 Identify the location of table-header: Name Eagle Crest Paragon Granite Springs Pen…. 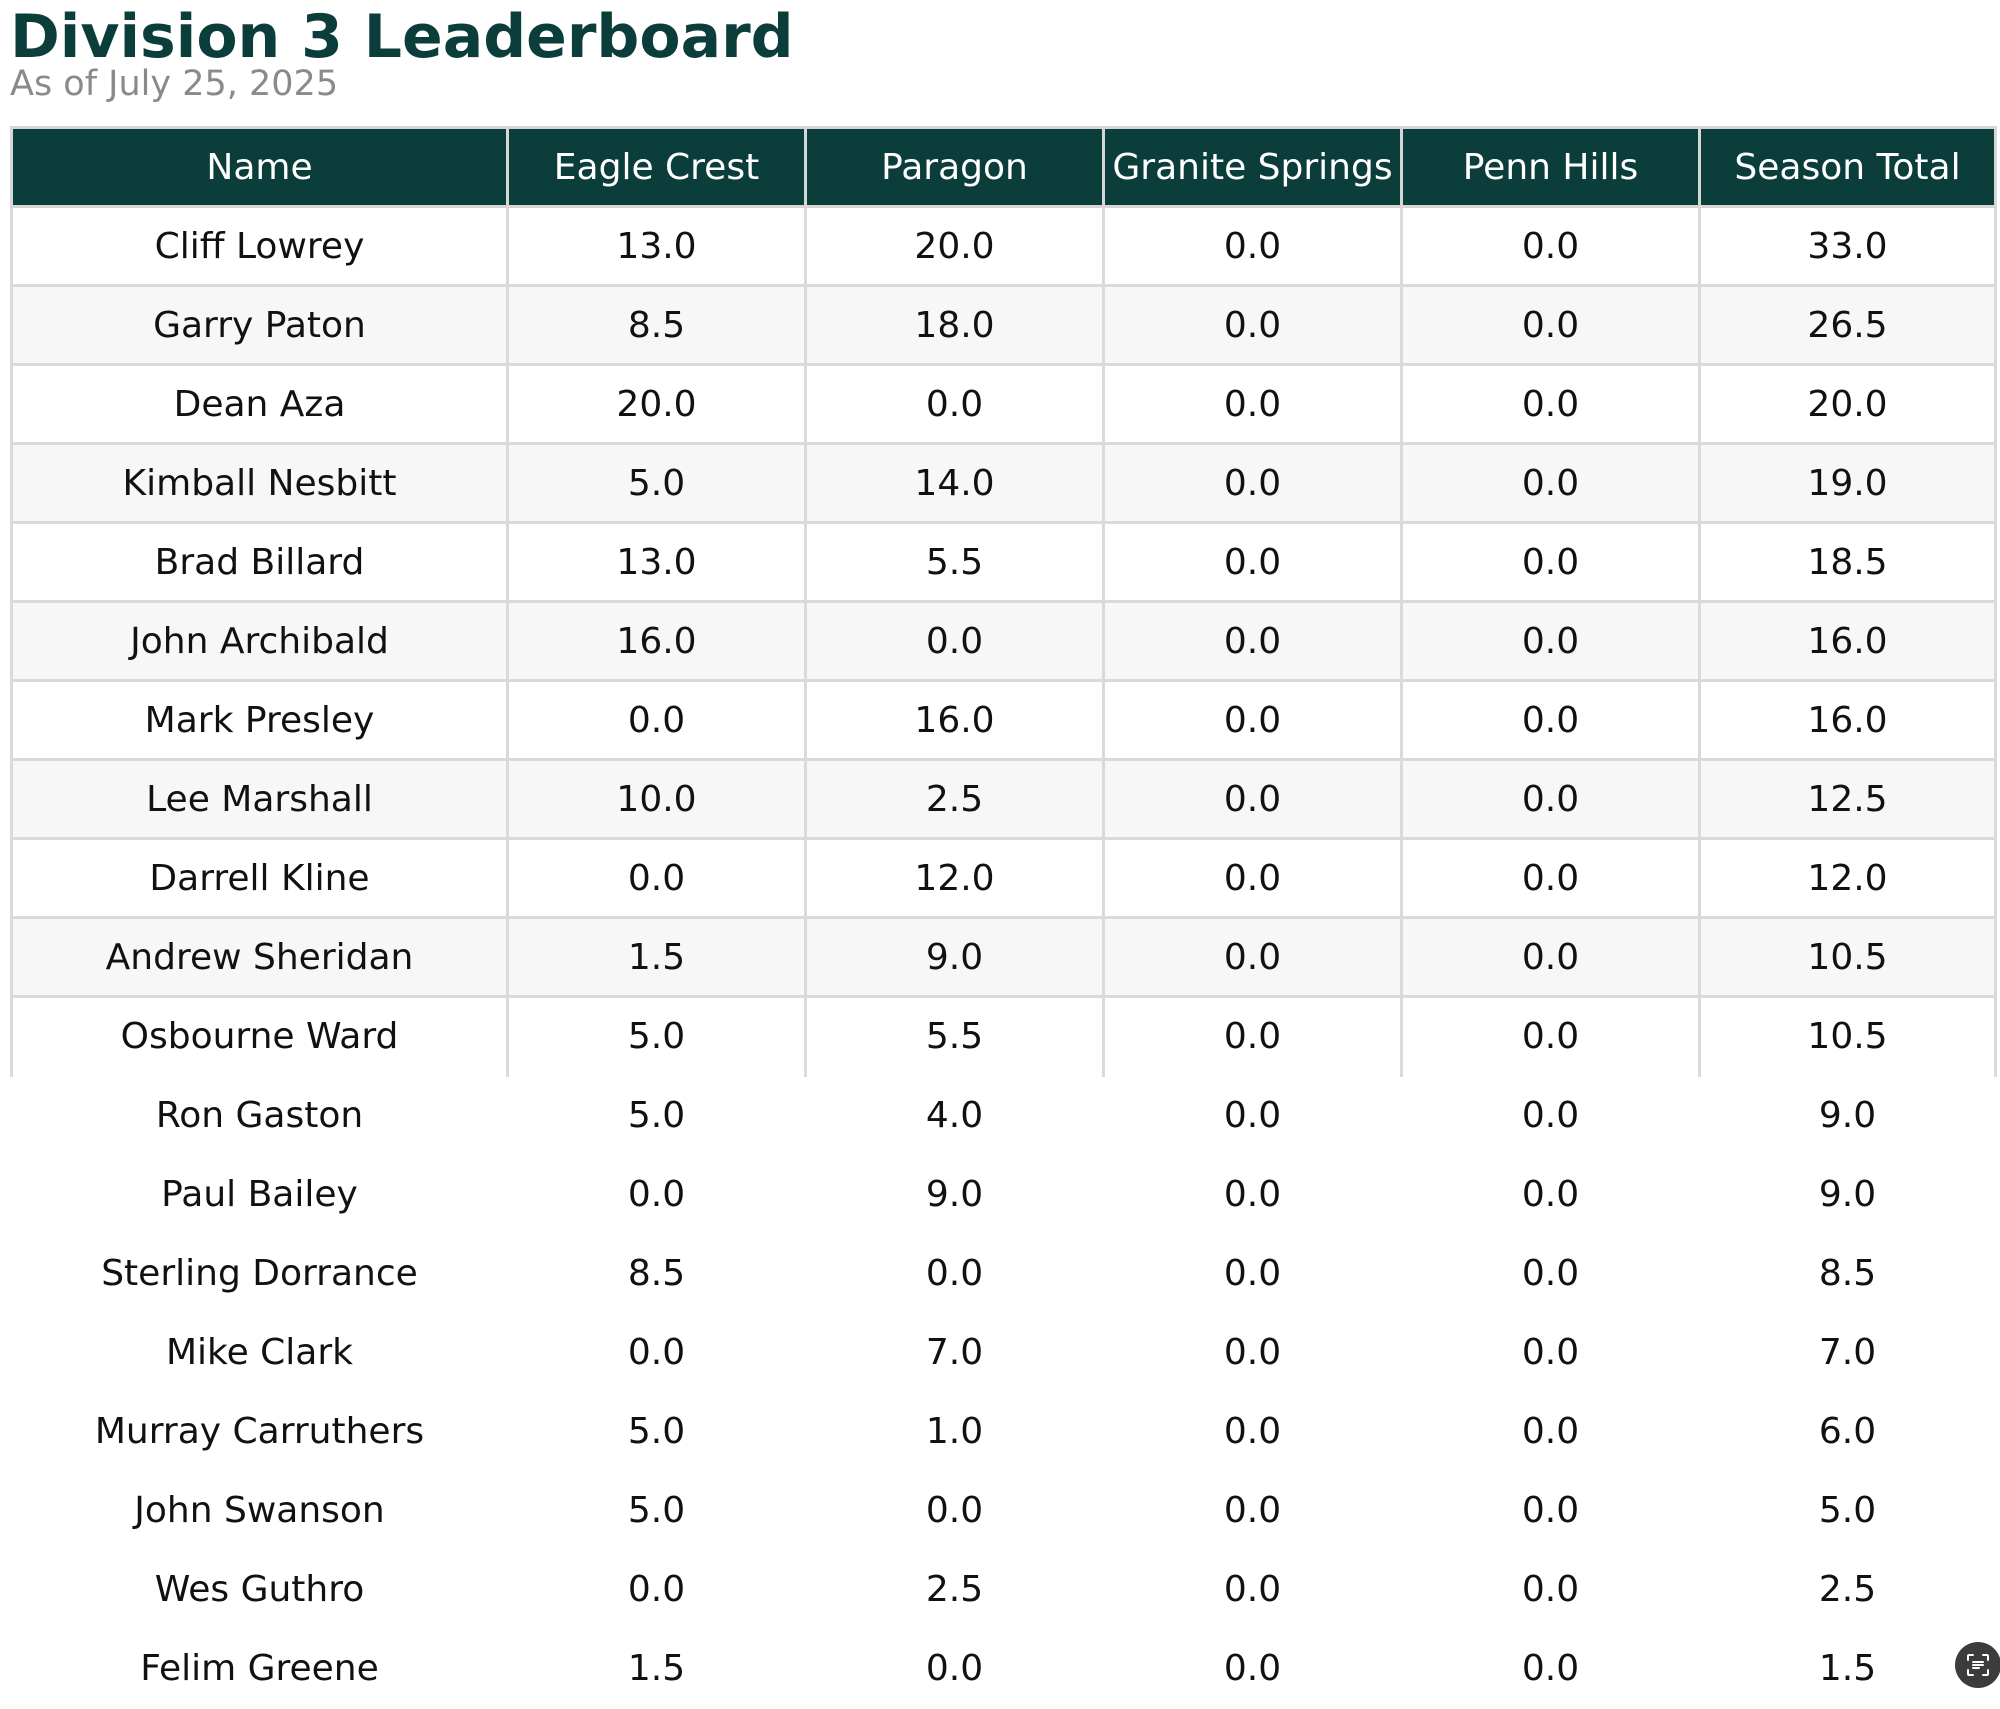
(1003, 167).